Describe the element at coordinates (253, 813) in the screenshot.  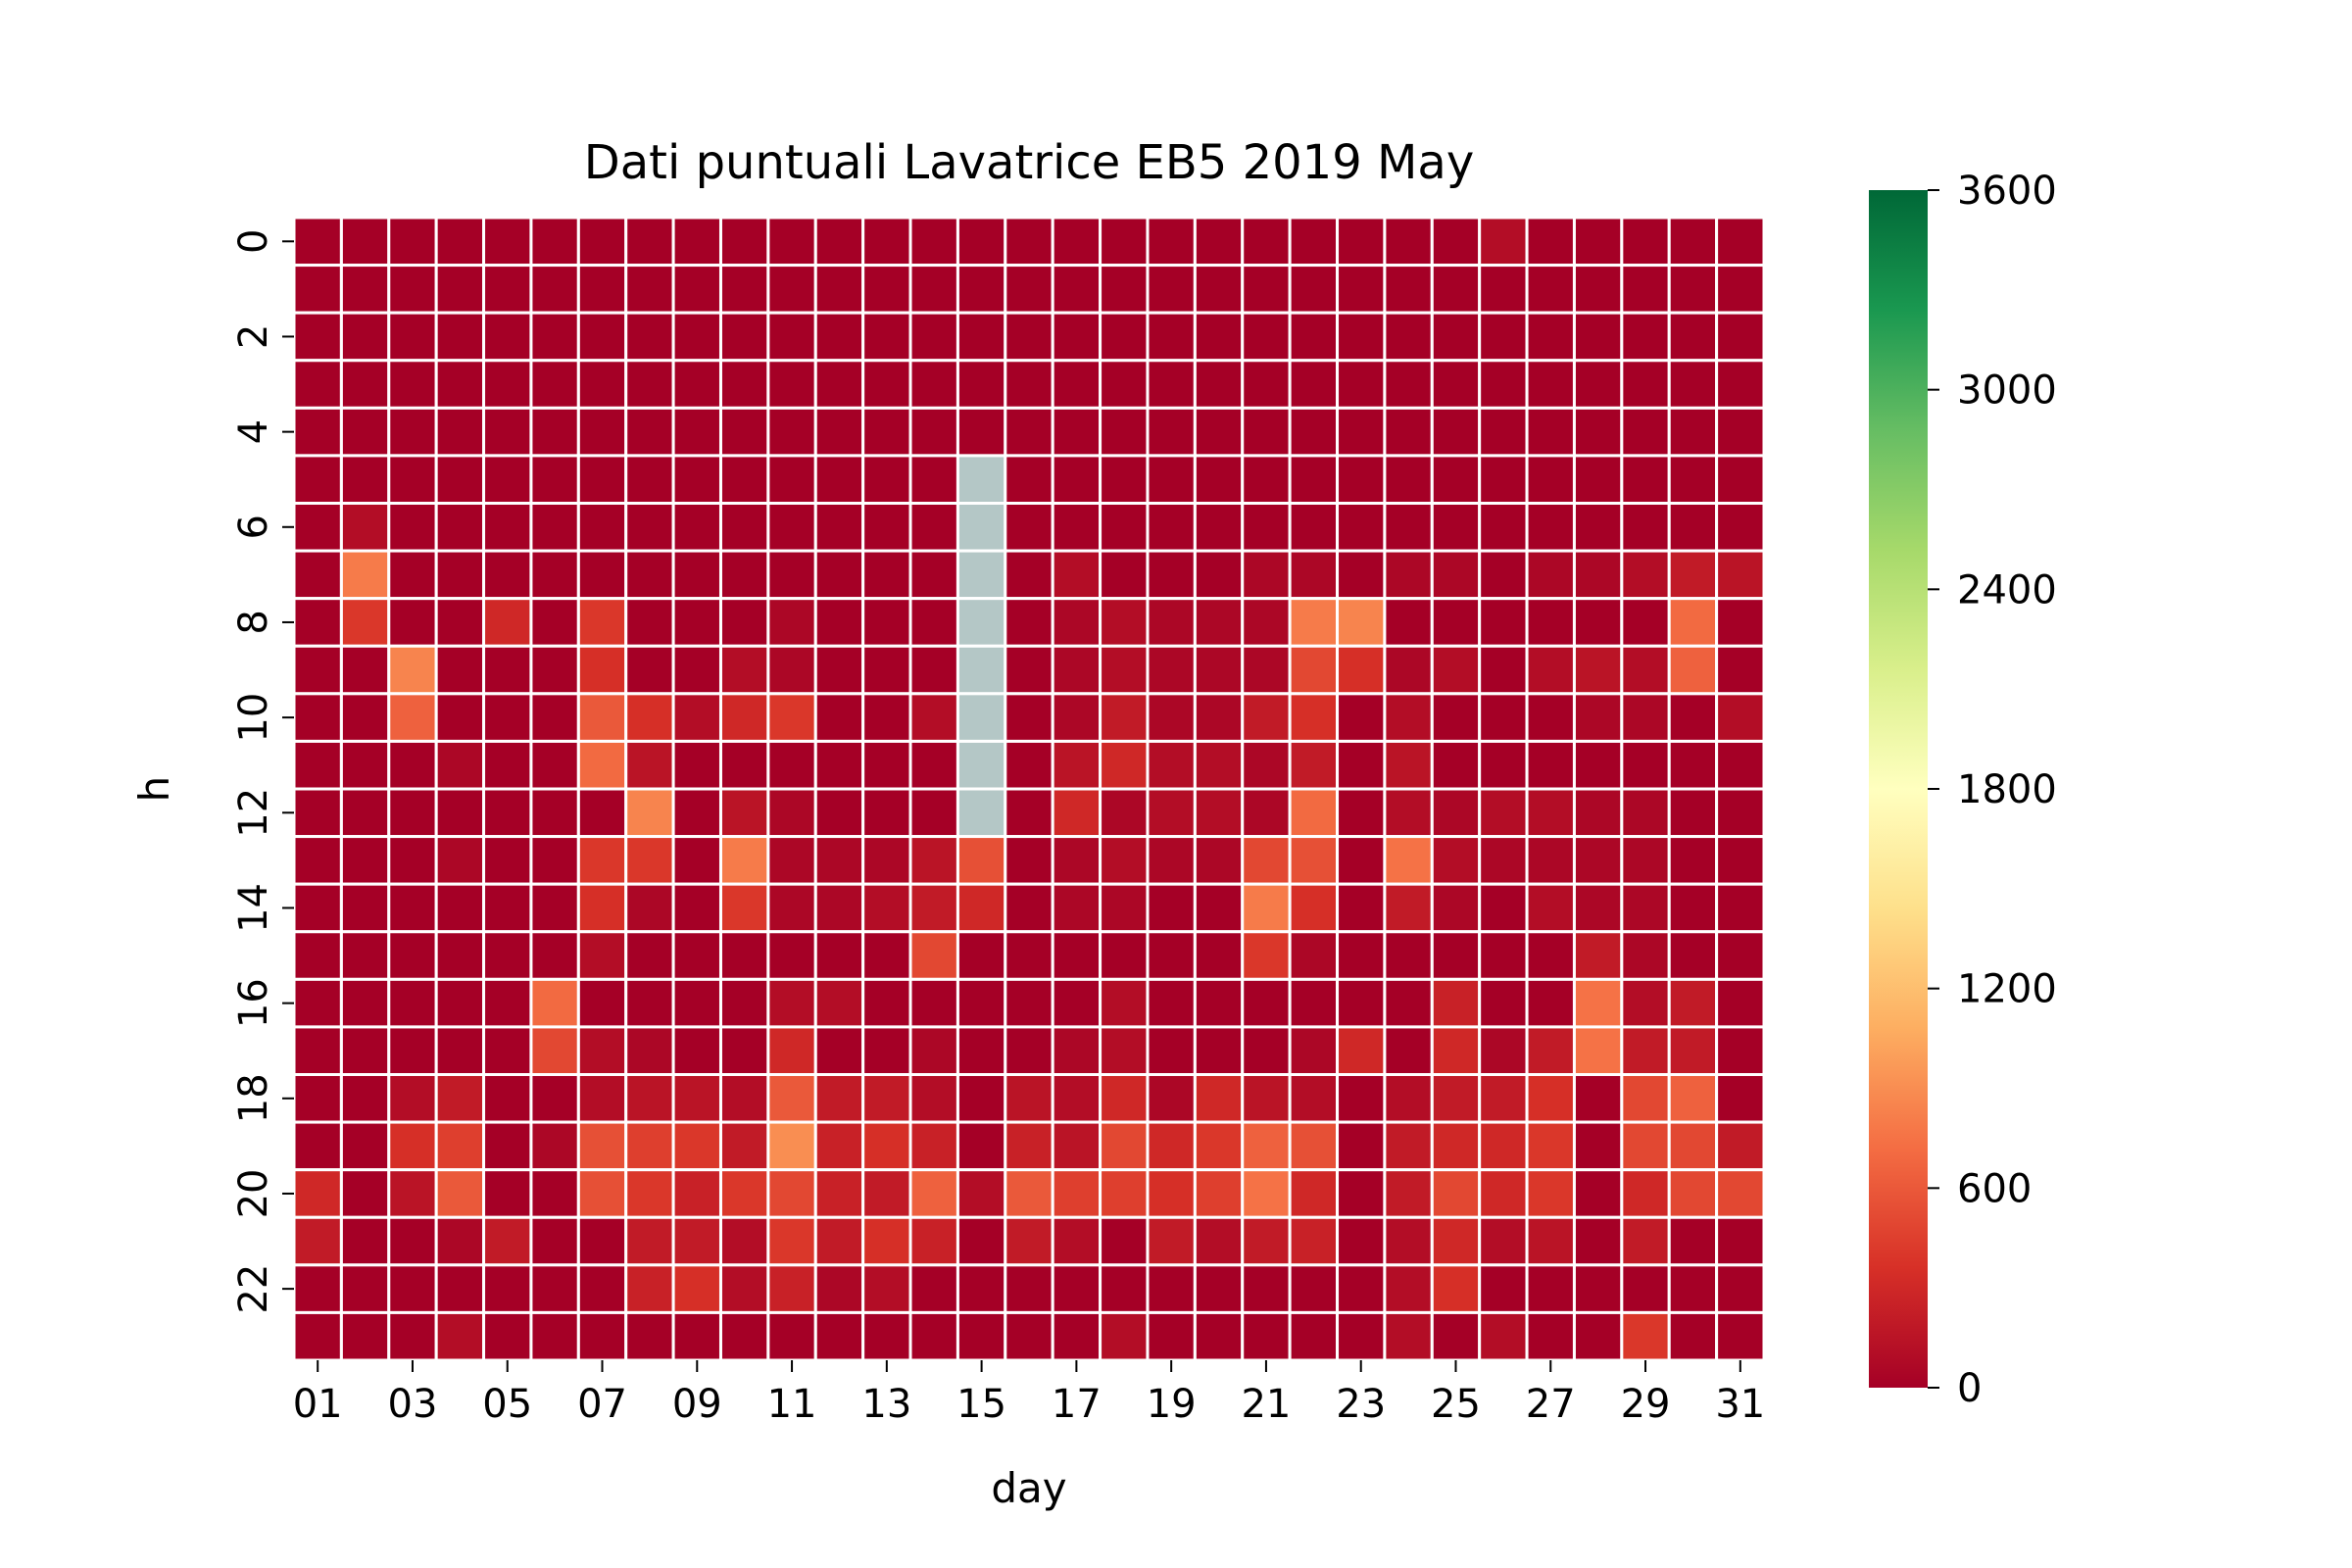
I see `y-tick-label: 12` at that location.